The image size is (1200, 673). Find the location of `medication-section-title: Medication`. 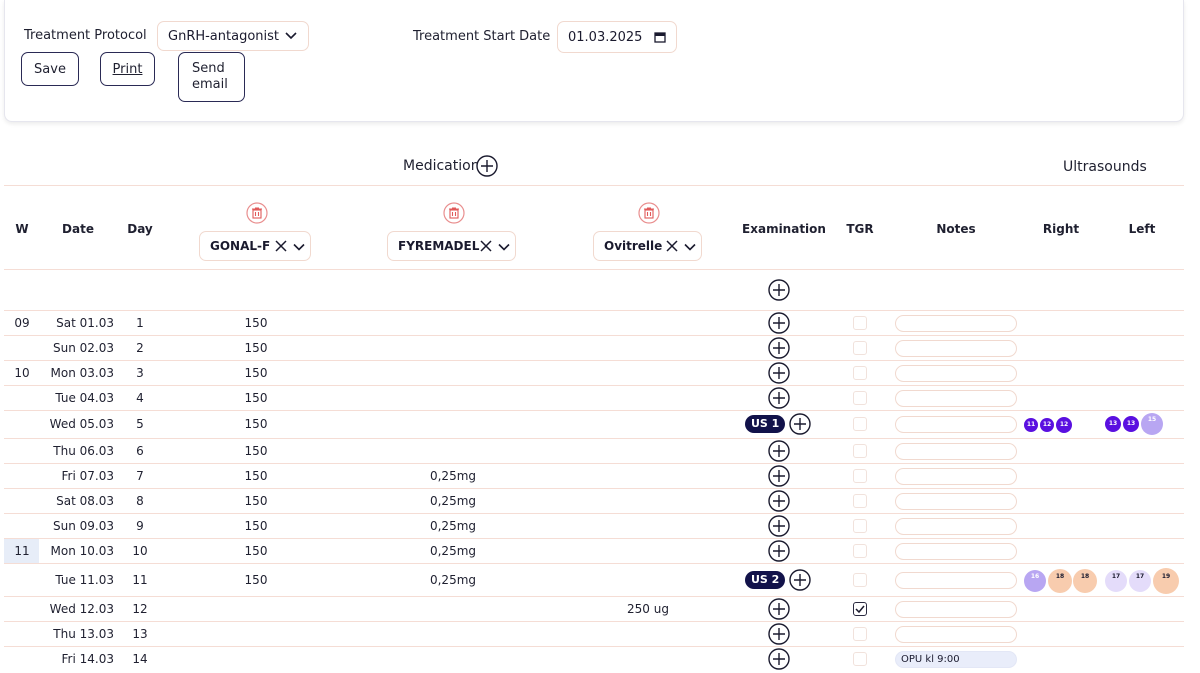

medication-section-title: Medication is located at coordinates (441, 166).